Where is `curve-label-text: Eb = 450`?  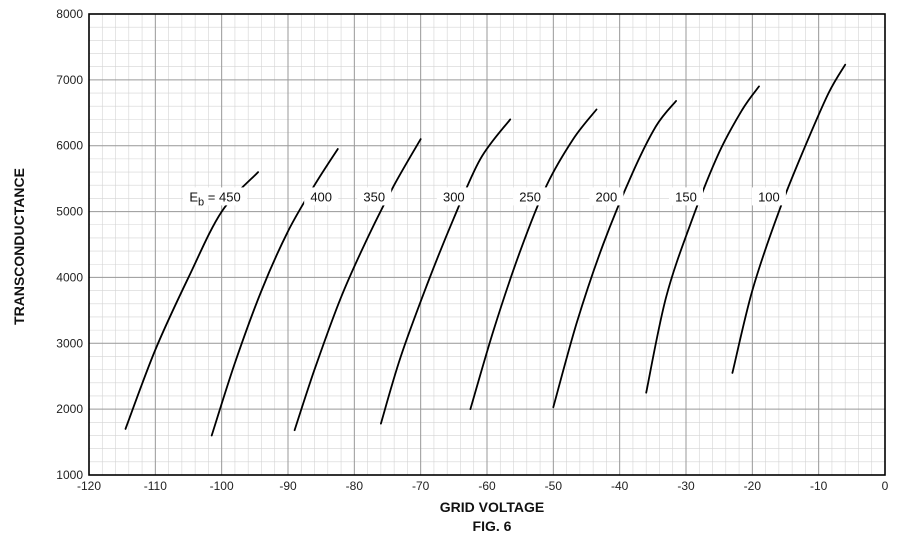
curve-label-text: Eb = 450 is located at coordinates (214, 198).